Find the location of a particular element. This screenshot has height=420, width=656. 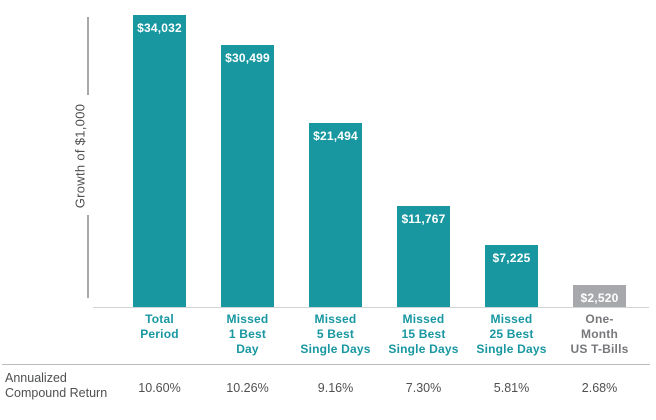

category-label: Missed 25 Best Single Days is located at coordinates (511, 334).